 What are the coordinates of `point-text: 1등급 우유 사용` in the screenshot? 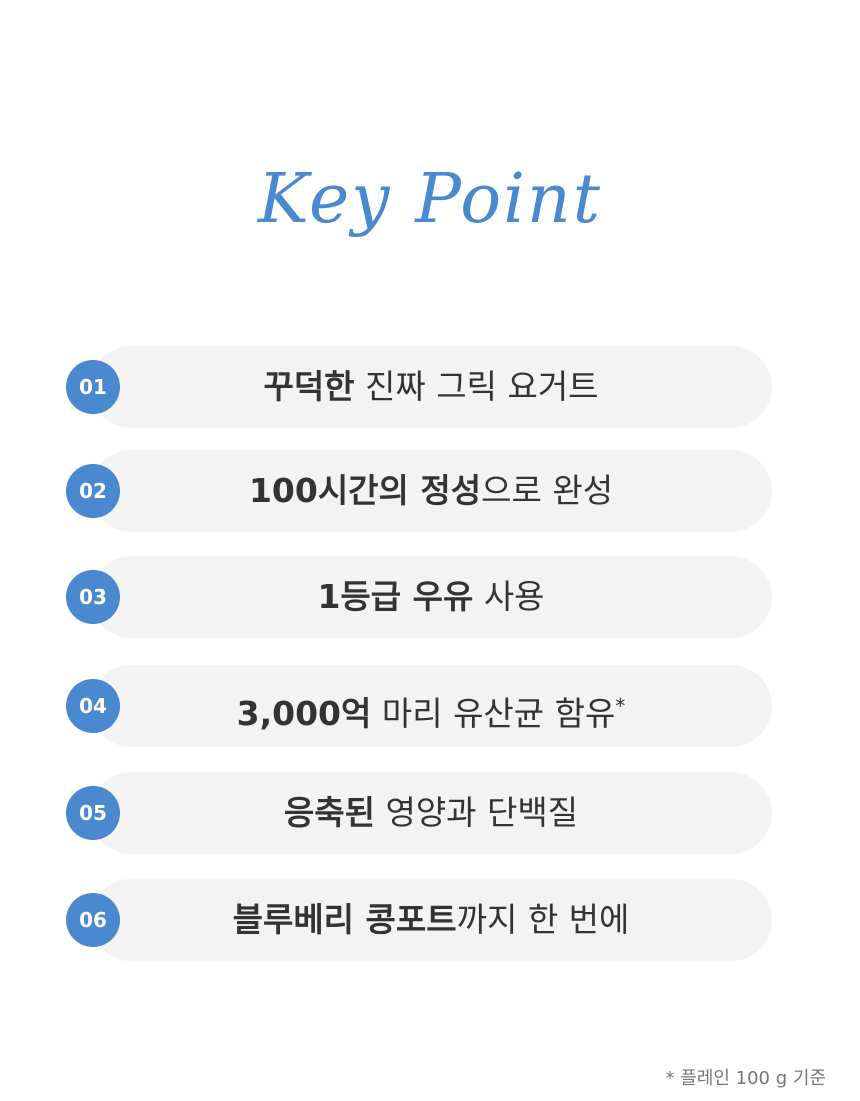 It's located at (431, 597).